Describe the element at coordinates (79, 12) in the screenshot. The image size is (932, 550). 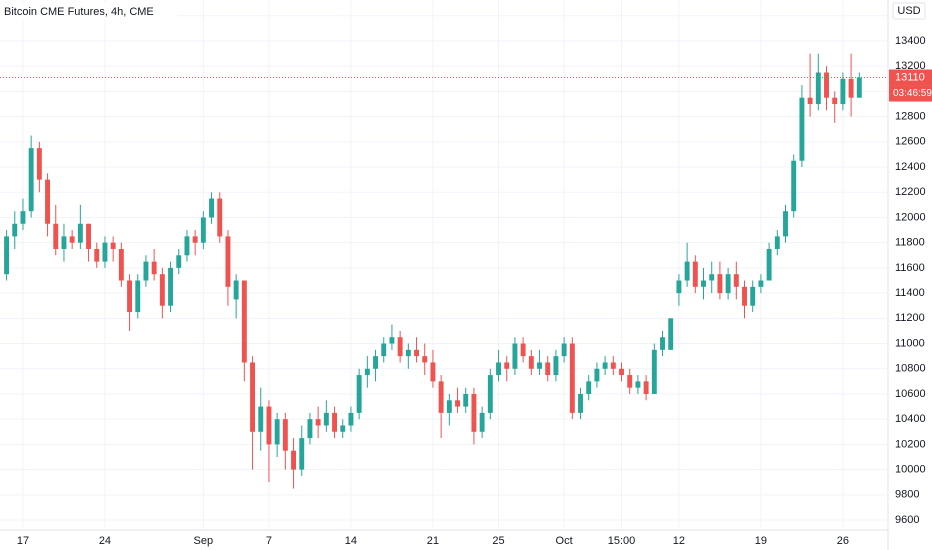
I see `chart-title: Bitcoin CME Futures, 4h, CME` at that location.